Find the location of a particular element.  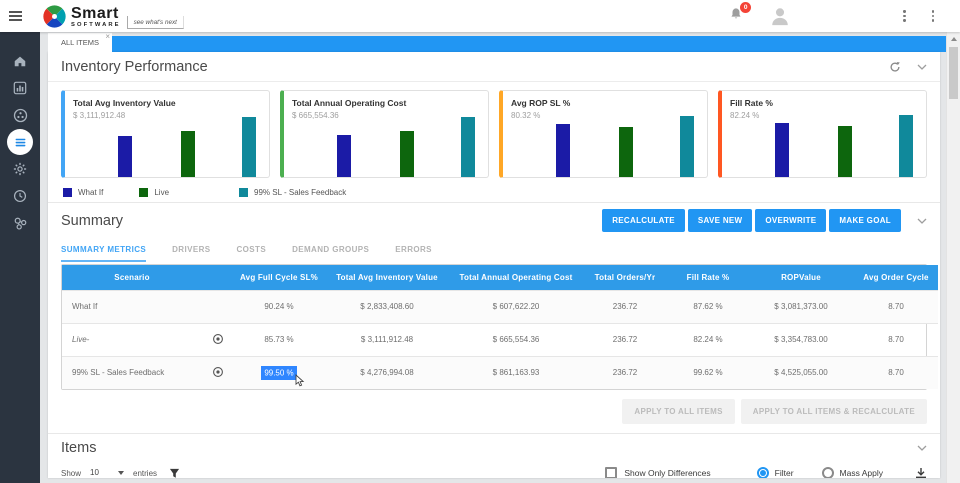

tab-close-icon: × is located at coordinates (107, 36).